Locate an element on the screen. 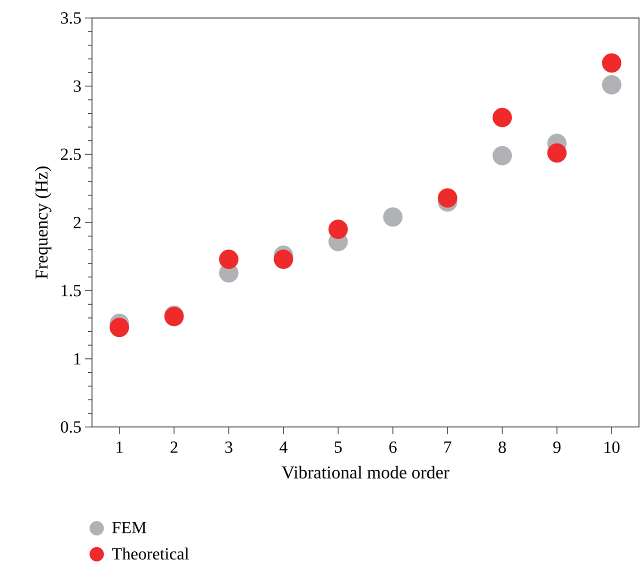  x-tick-label: 4 is located at coordinates (284, 447).